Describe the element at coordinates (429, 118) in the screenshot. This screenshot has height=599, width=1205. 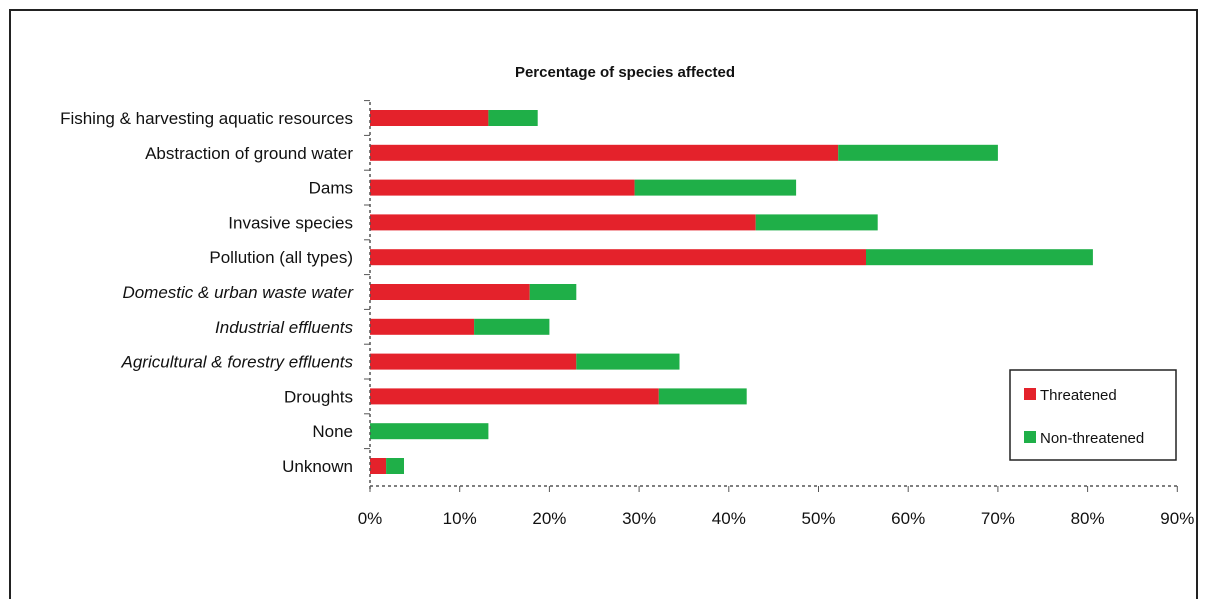
I see `bar-threatened-fishing-harvesting-aquatic-resources` at that location.